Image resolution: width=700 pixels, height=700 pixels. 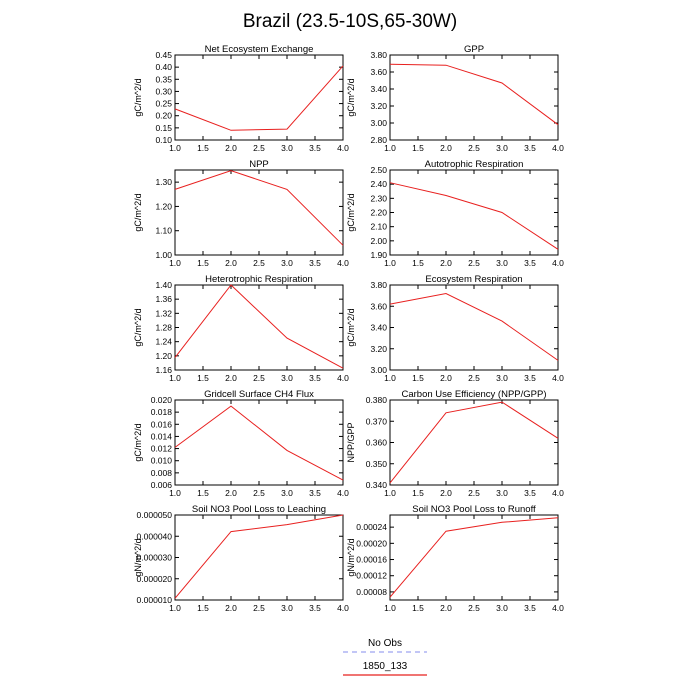 What do you see at coordinates (259, 49) in the screenshot?
I see `panel-title: Net Ecosystem Exchange` at bounding box center [259, 49].